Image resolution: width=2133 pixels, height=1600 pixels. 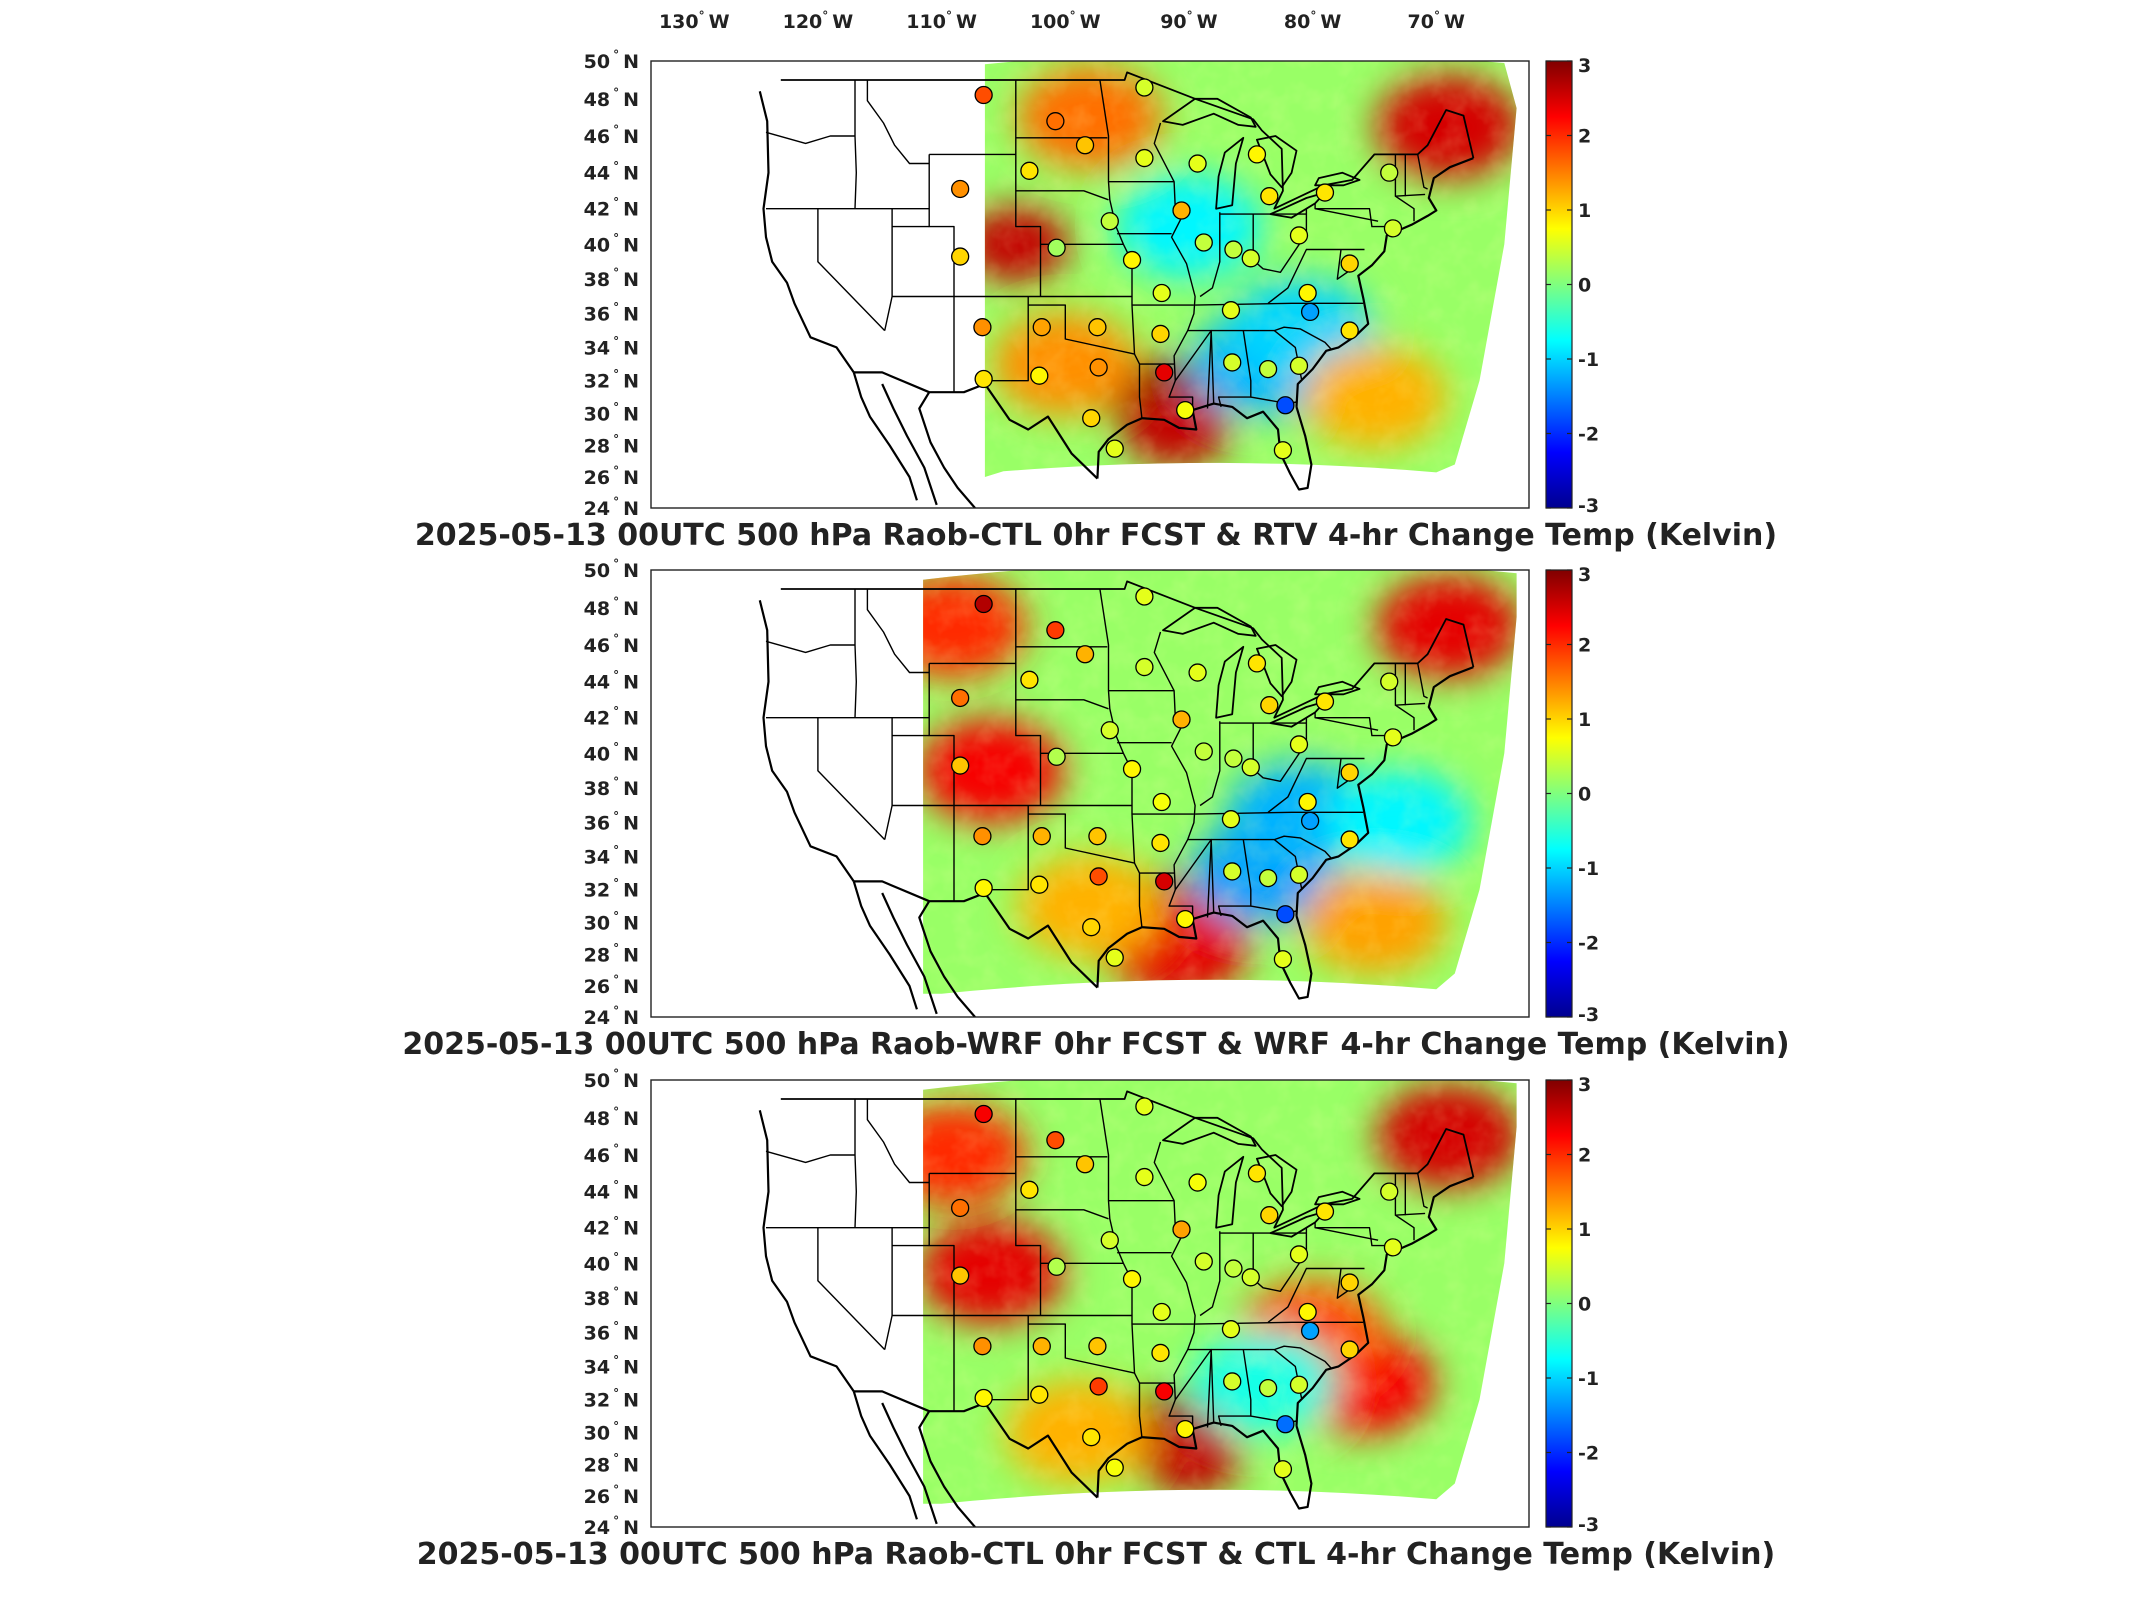 What do you see at coordinates (611, 346) in the screenshot?
I see `lat-tick-label: 34 ° N` at bounding box center [611, 346].